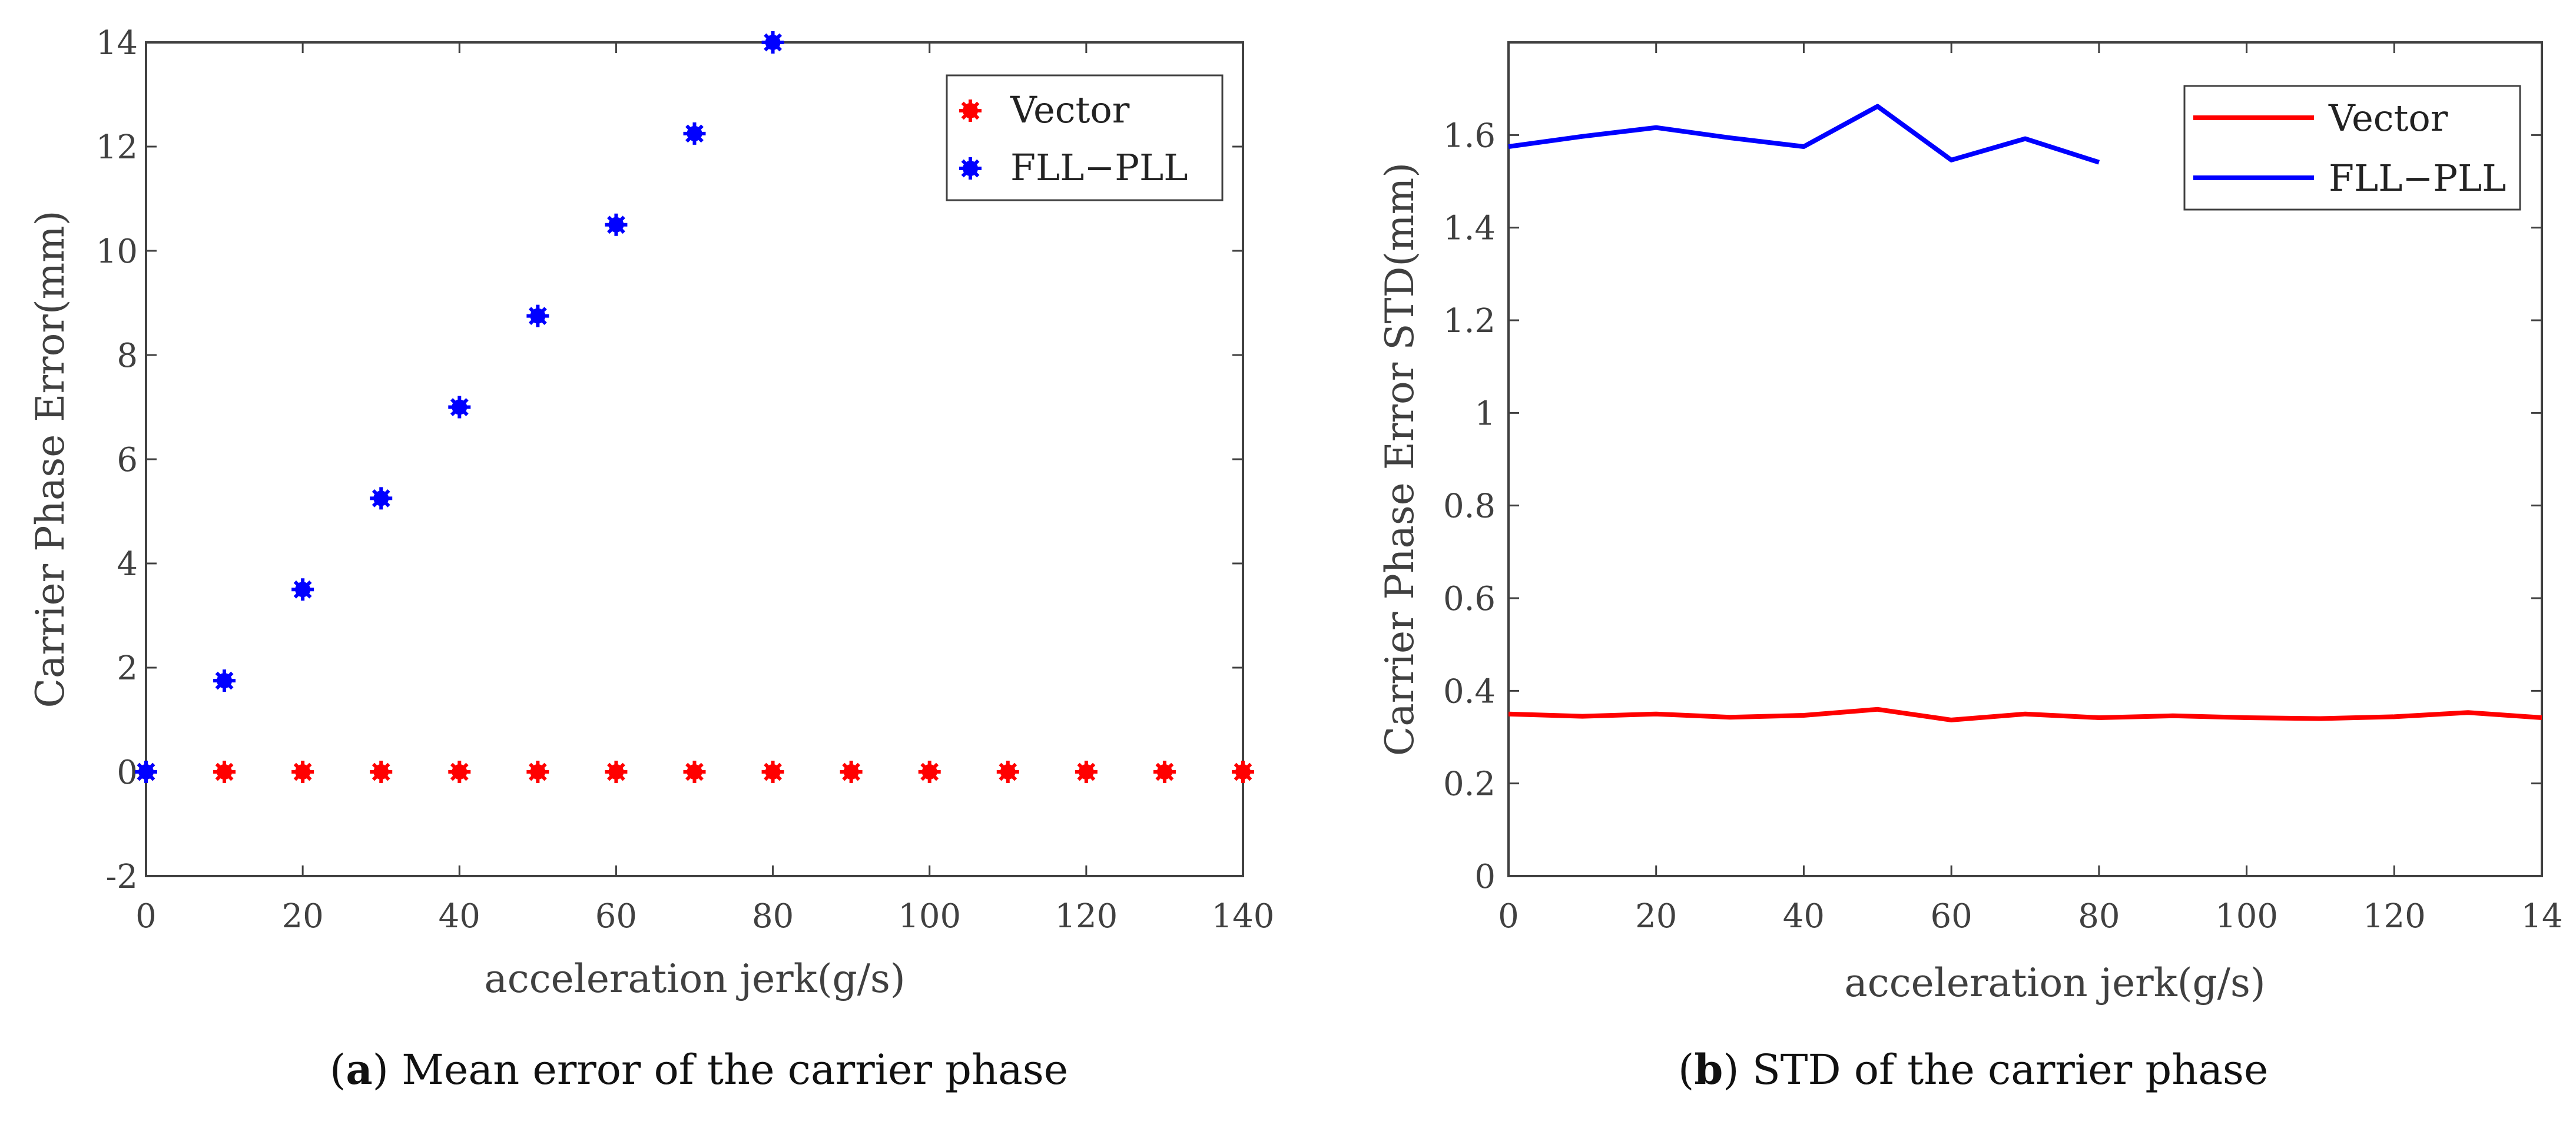  Describe the element at coordinates (1996, 1070) in the screenshot. I see `caption-b-text: ) STD of the carrier phase` at that location.